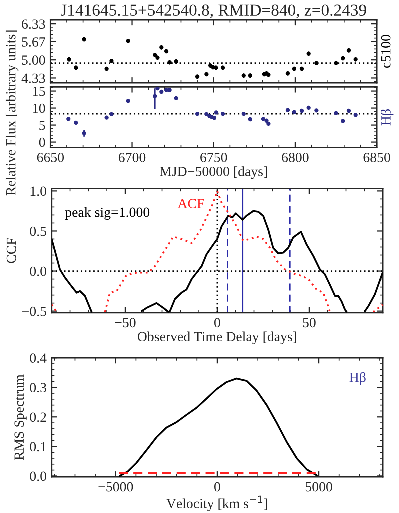 The width and height of the screenshot is (399, 513). What do you see at coordinates (38, 359) in the screenshot?
I see `y-tick-label: 0.4` at bounding box center [38, 359].